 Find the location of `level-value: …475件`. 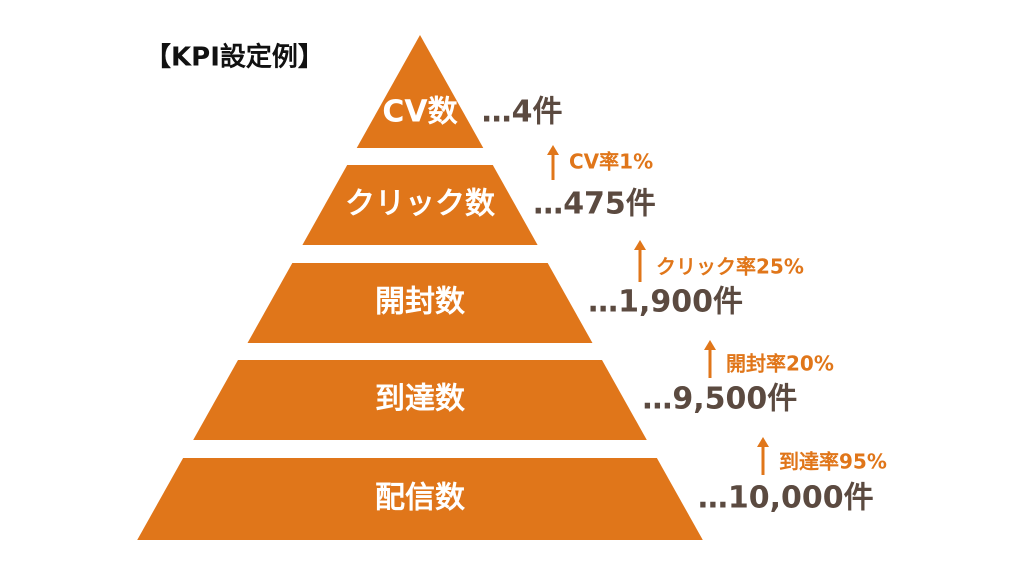

level-value: …475件 is located at coordinates (594, 204).